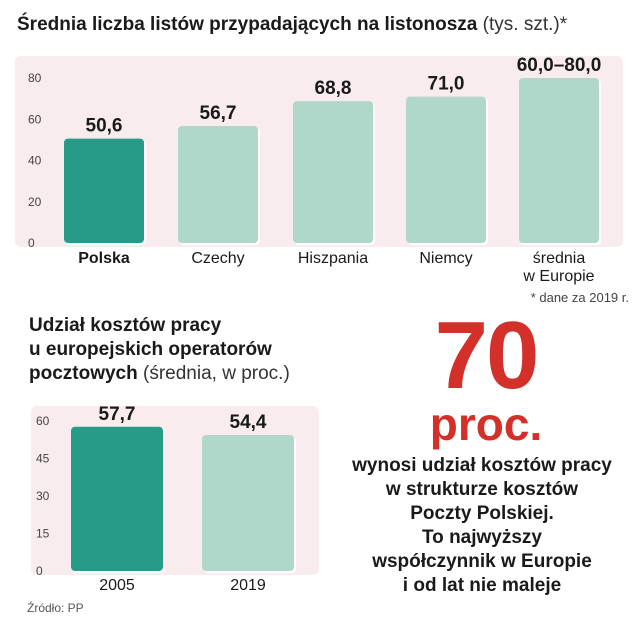  I want to click on highlight-description-line-1: wynosi udział kosztów pracy, so click(482, 465).